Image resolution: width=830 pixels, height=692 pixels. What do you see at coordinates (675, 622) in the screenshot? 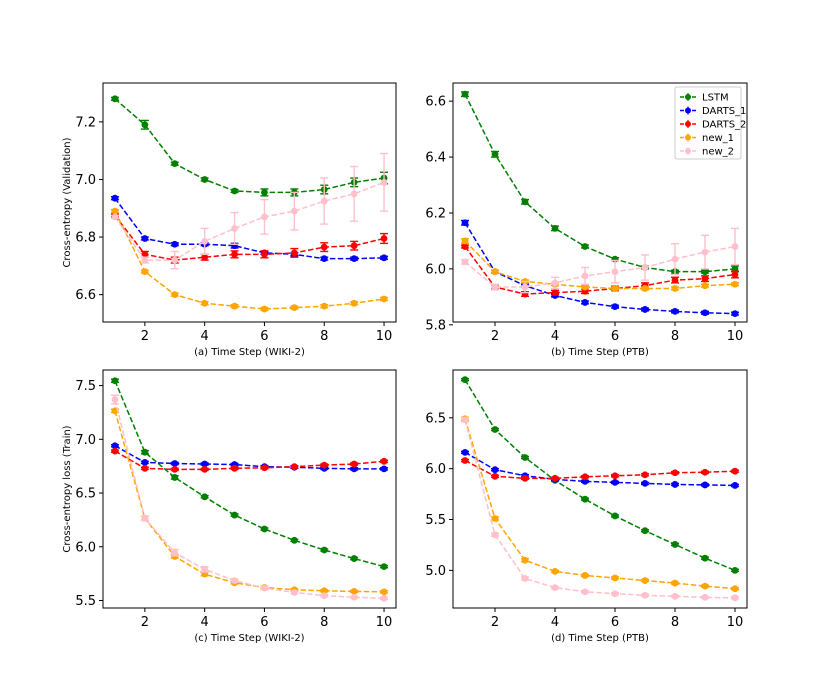
I see `x-tick-label: 8` at bounding box center [675, 622].